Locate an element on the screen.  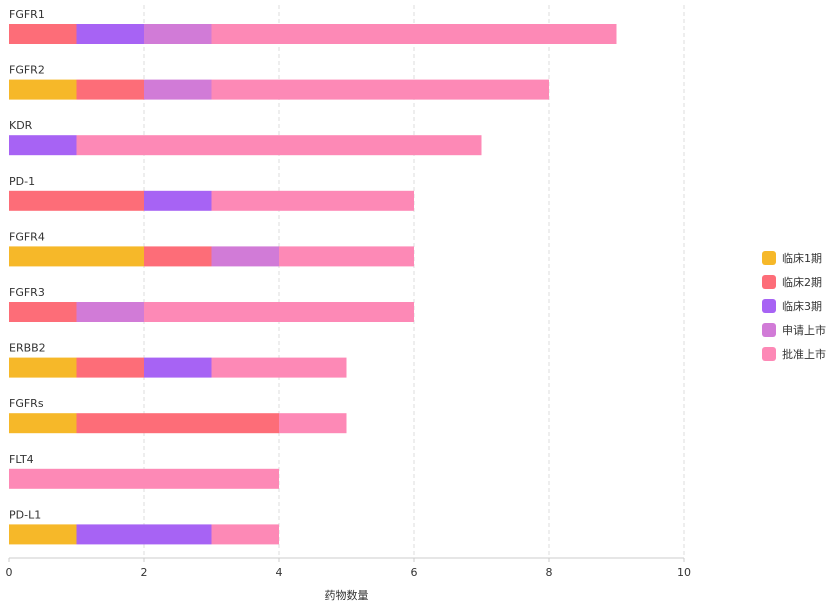
legend-item: 临床3期 is located at coordinates (794, 306).